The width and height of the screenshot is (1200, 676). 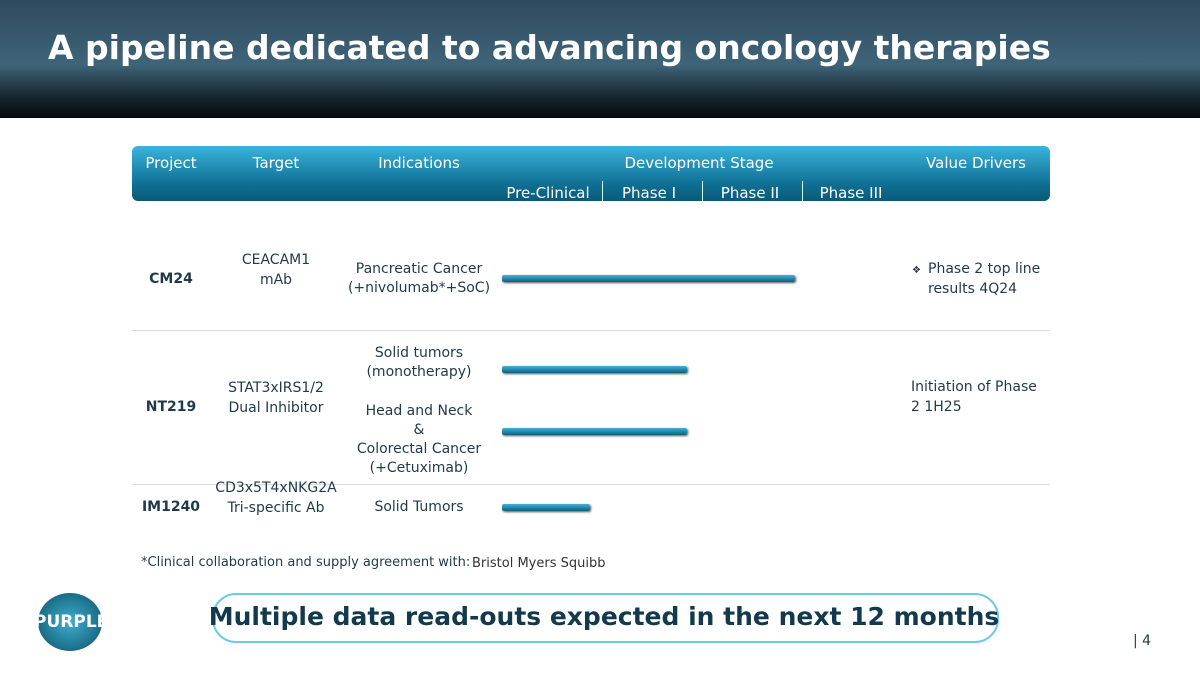 I want to click on indication: Solid tumors, so click(x=419, y=353).